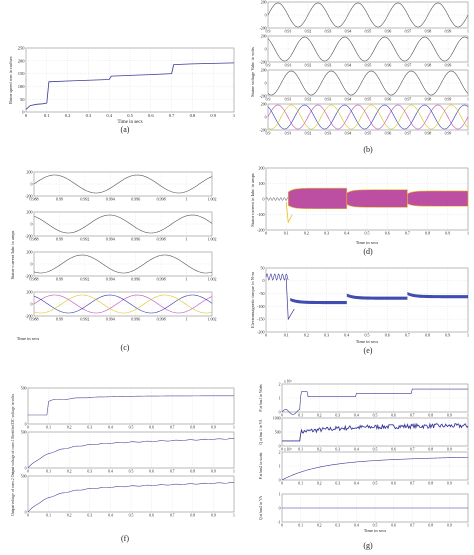 The width and height of the screenshot is (474, 555). What do you see at coordinates (346, 335) in the screenshot?
I see `e-x-tick-label: 0.4` at bounding box center [346, 335].